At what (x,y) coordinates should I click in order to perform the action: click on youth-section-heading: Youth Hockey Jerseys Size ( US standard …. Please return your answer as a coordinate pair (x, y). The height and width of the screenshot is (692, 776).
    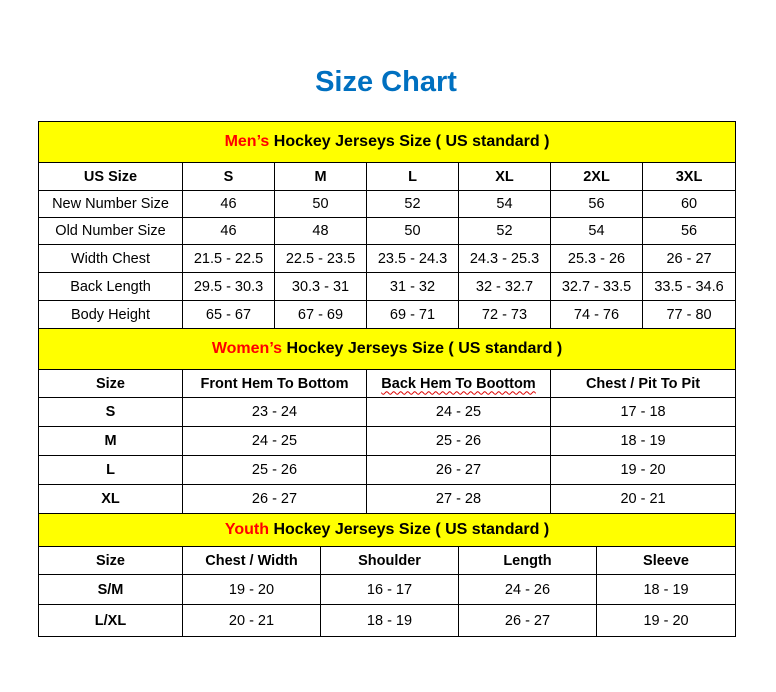
    Looking at the image, I should click on (387, 530).